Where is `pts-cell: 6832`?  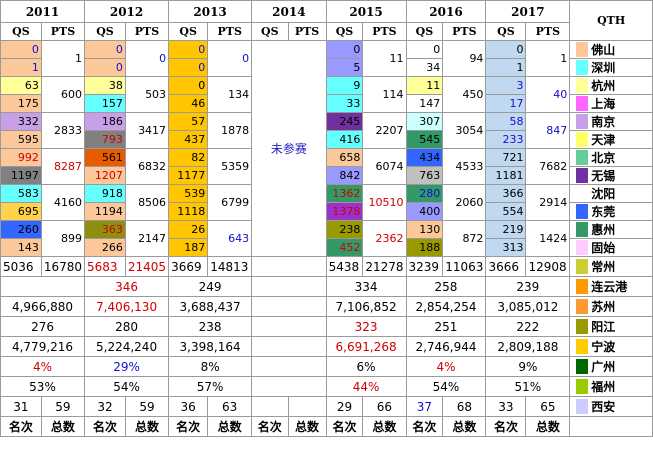
pts-cell: 6832 is located at coordinates (147, 166).